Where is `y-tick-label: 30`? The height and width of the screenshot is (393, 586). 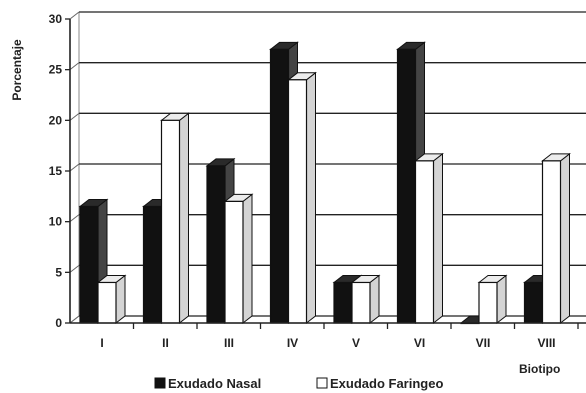 y-tick-label: 30 is located at coordinates (56, 19).